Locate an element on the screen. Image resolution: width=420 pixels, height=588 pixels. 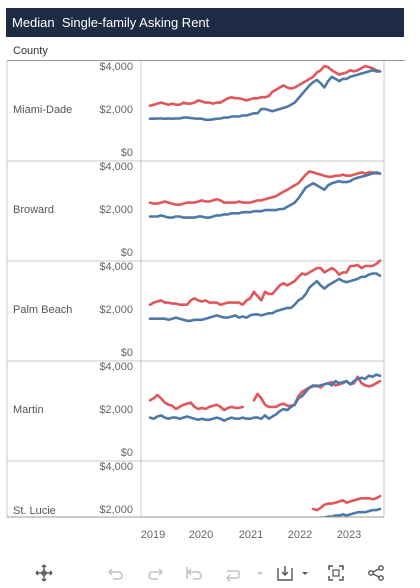
refresh-dropdown-icon is located at coordinates (260, 574).